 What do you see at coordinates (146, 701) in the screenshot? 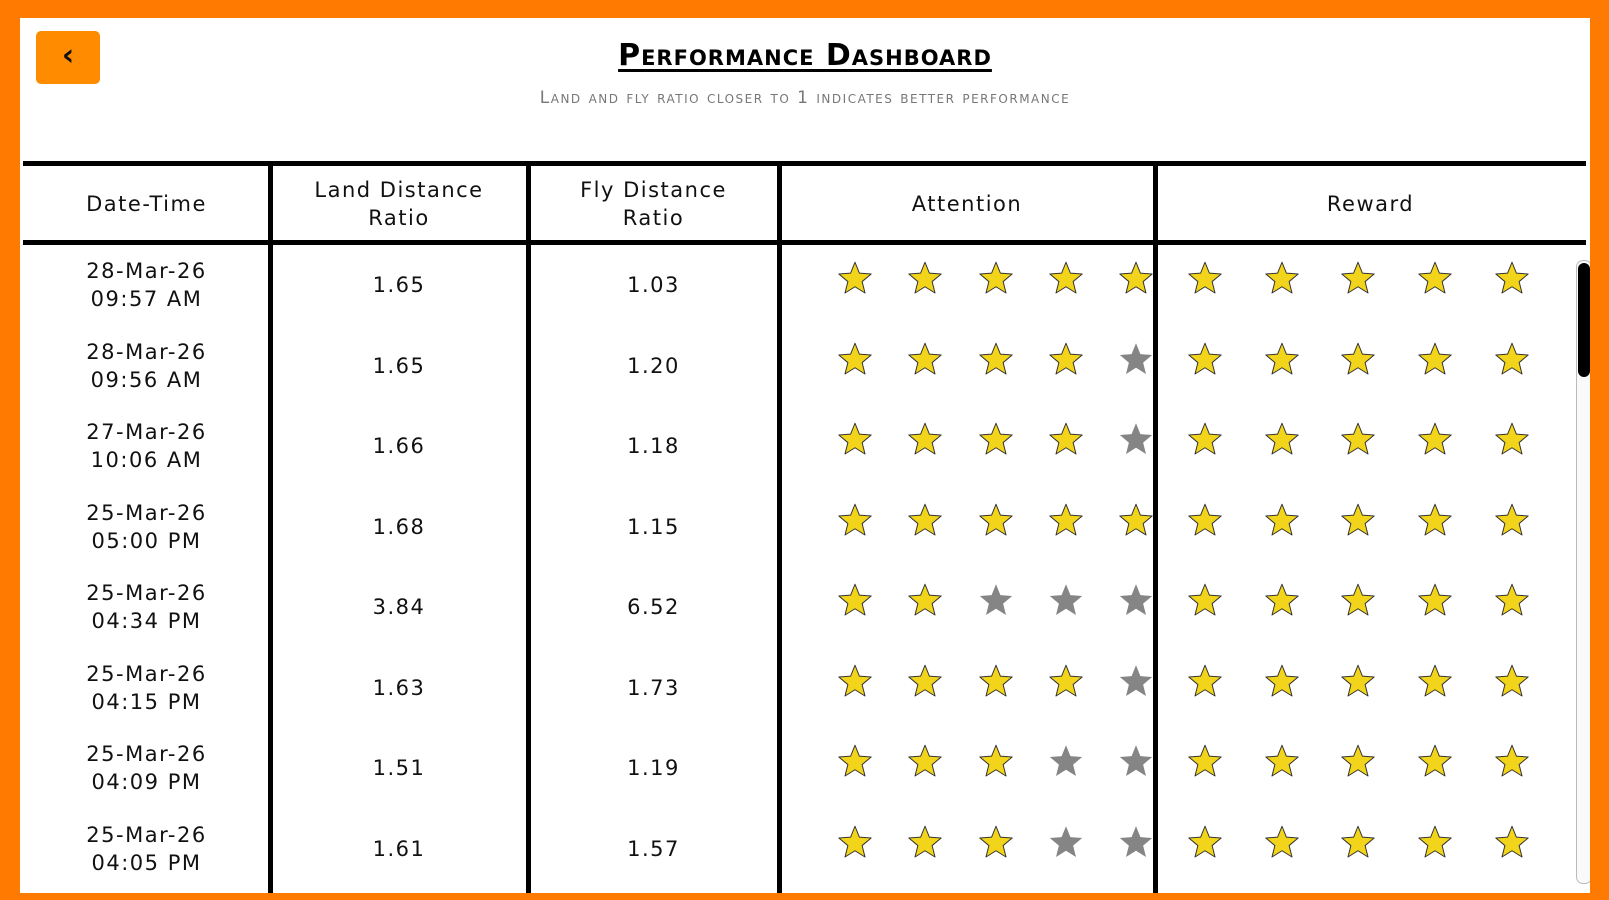
I see `time-text: 04:15 PM` at bounding box center [146, 701].